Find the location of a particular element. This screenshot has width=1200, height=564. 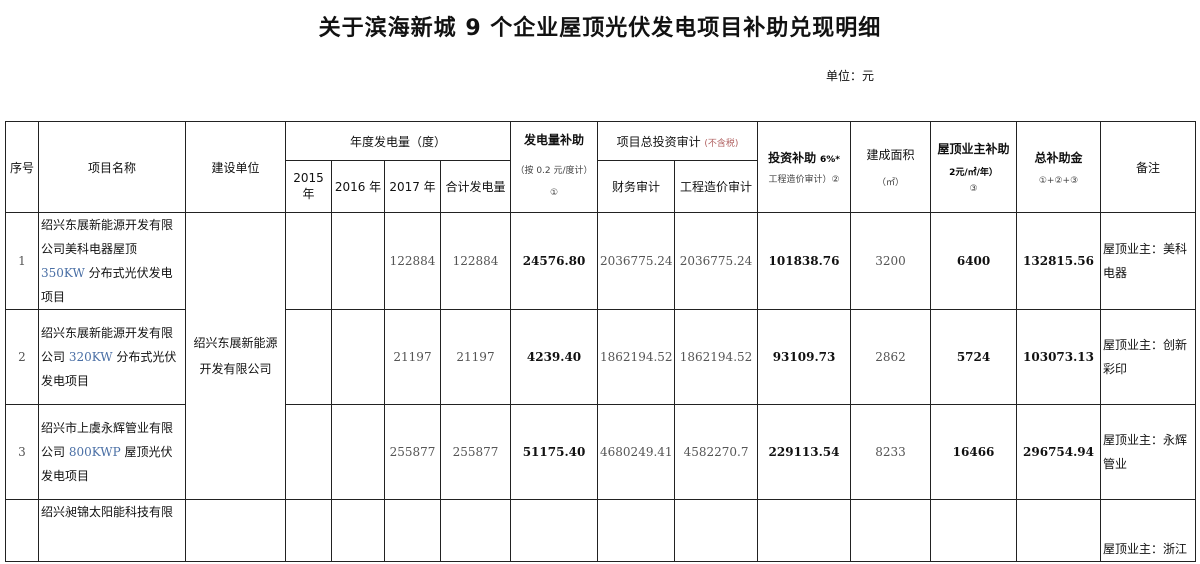

total-gen-cell is located at coordinates (475, 530).